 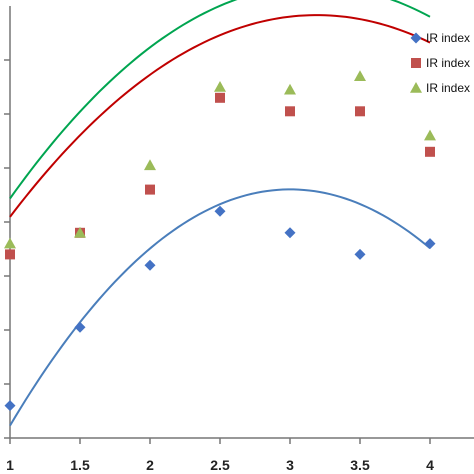 I want to click on x-tick-label: 3, so click(x=290, y=465).